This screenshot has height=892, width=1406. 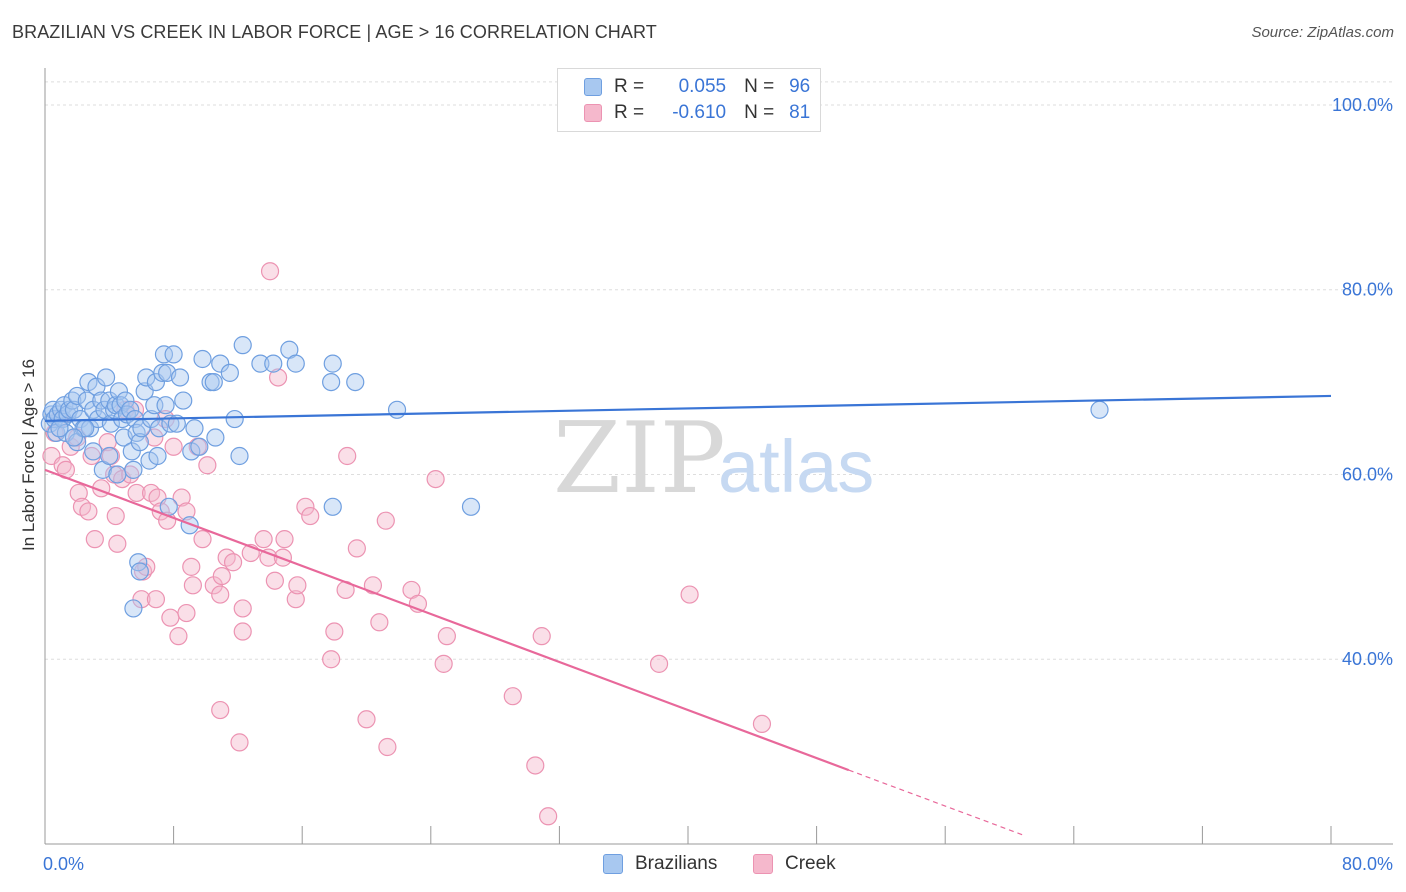 What do you see at coordinates (593, 87) in the screenshot?
I see `legend-swatch-blue` at bounding box center [593, 87].